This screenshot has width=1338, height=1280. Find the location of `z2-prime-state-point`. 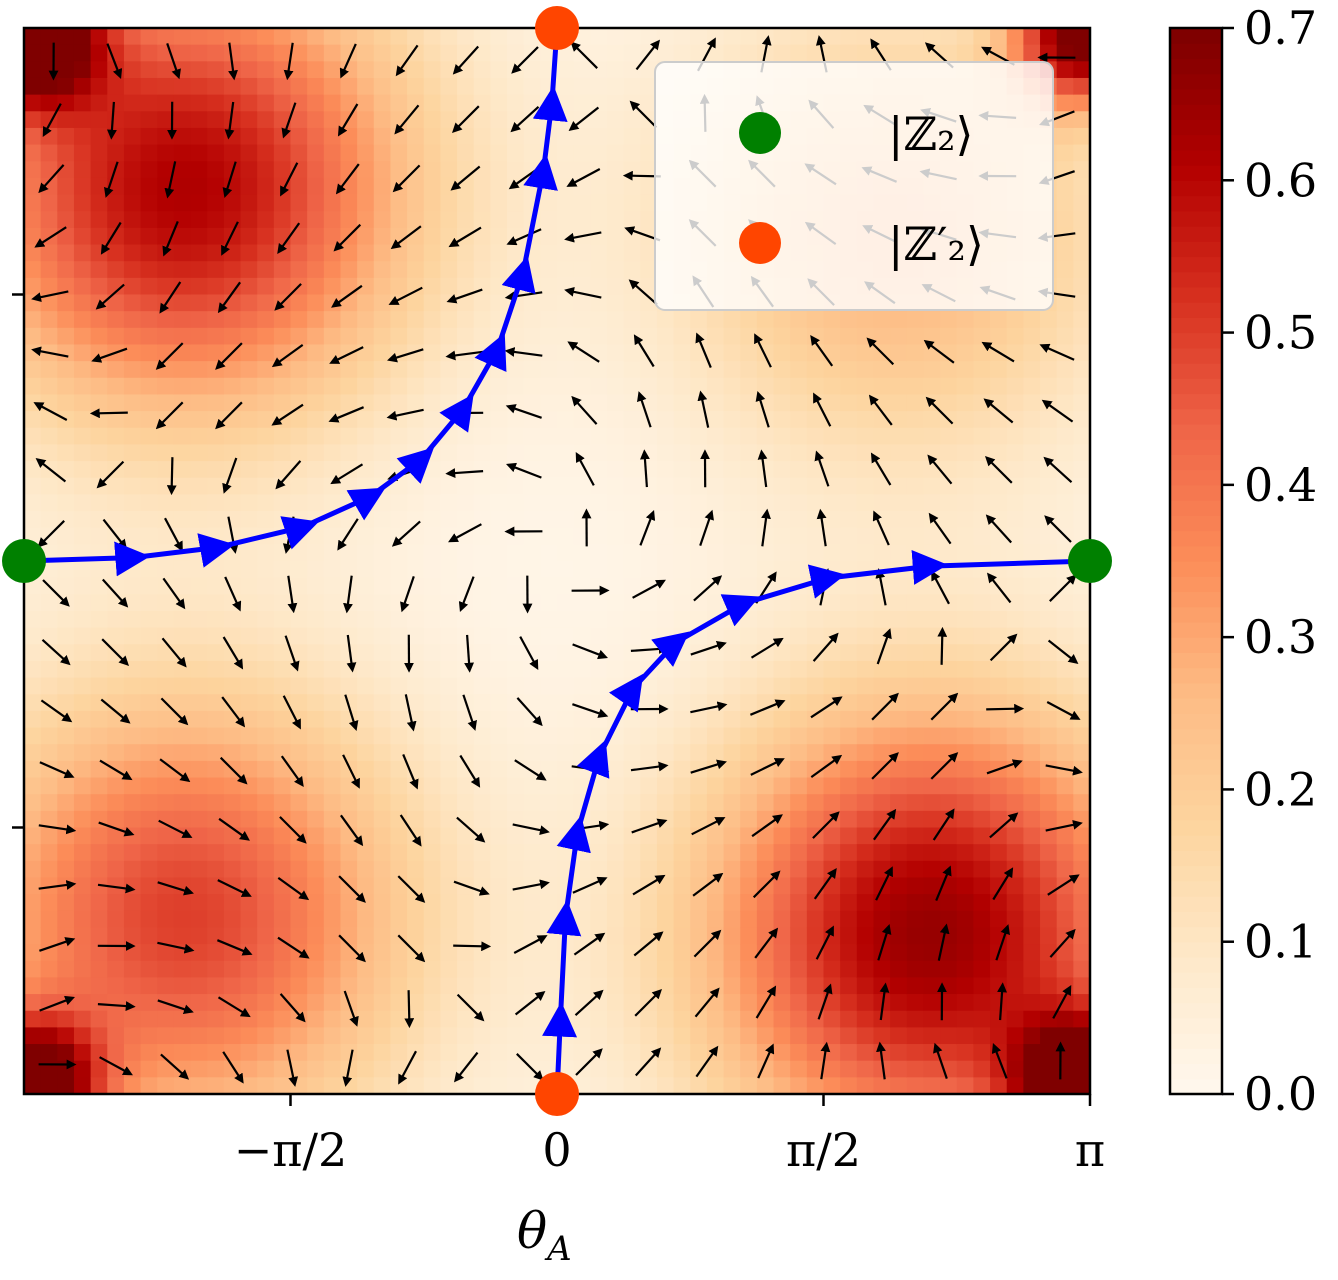

z2-prime-state-point is located at coordinates (557, 28).